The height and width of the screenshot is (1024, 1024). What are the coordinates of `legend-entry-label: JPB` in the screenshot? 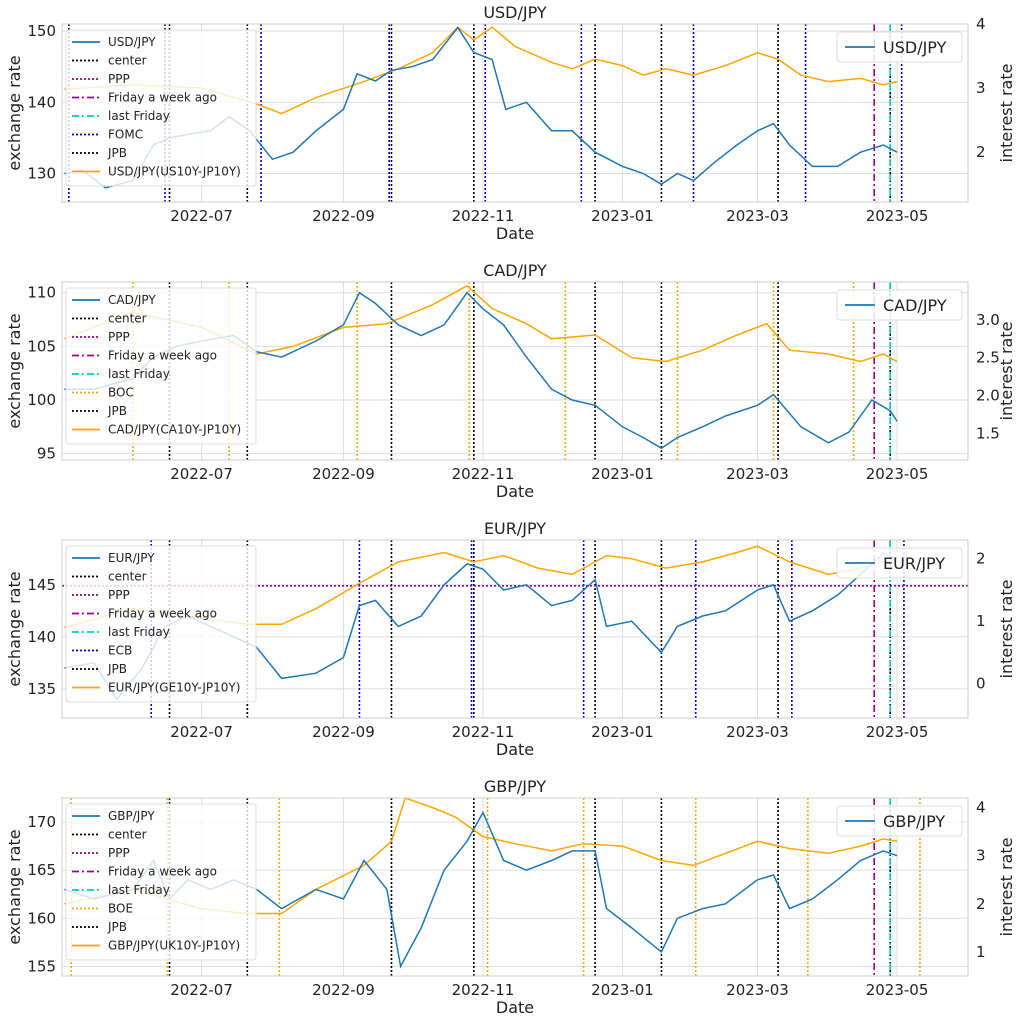 It's located at (117, 669).